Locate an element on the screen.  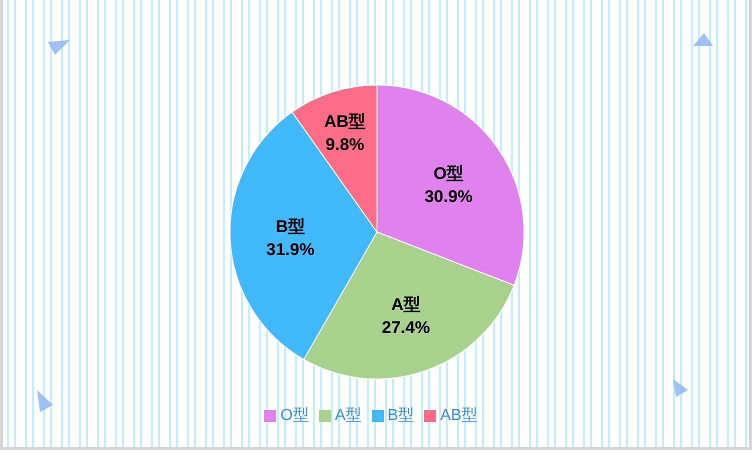
legend-label: O型 is located at coordinates (294, 415).